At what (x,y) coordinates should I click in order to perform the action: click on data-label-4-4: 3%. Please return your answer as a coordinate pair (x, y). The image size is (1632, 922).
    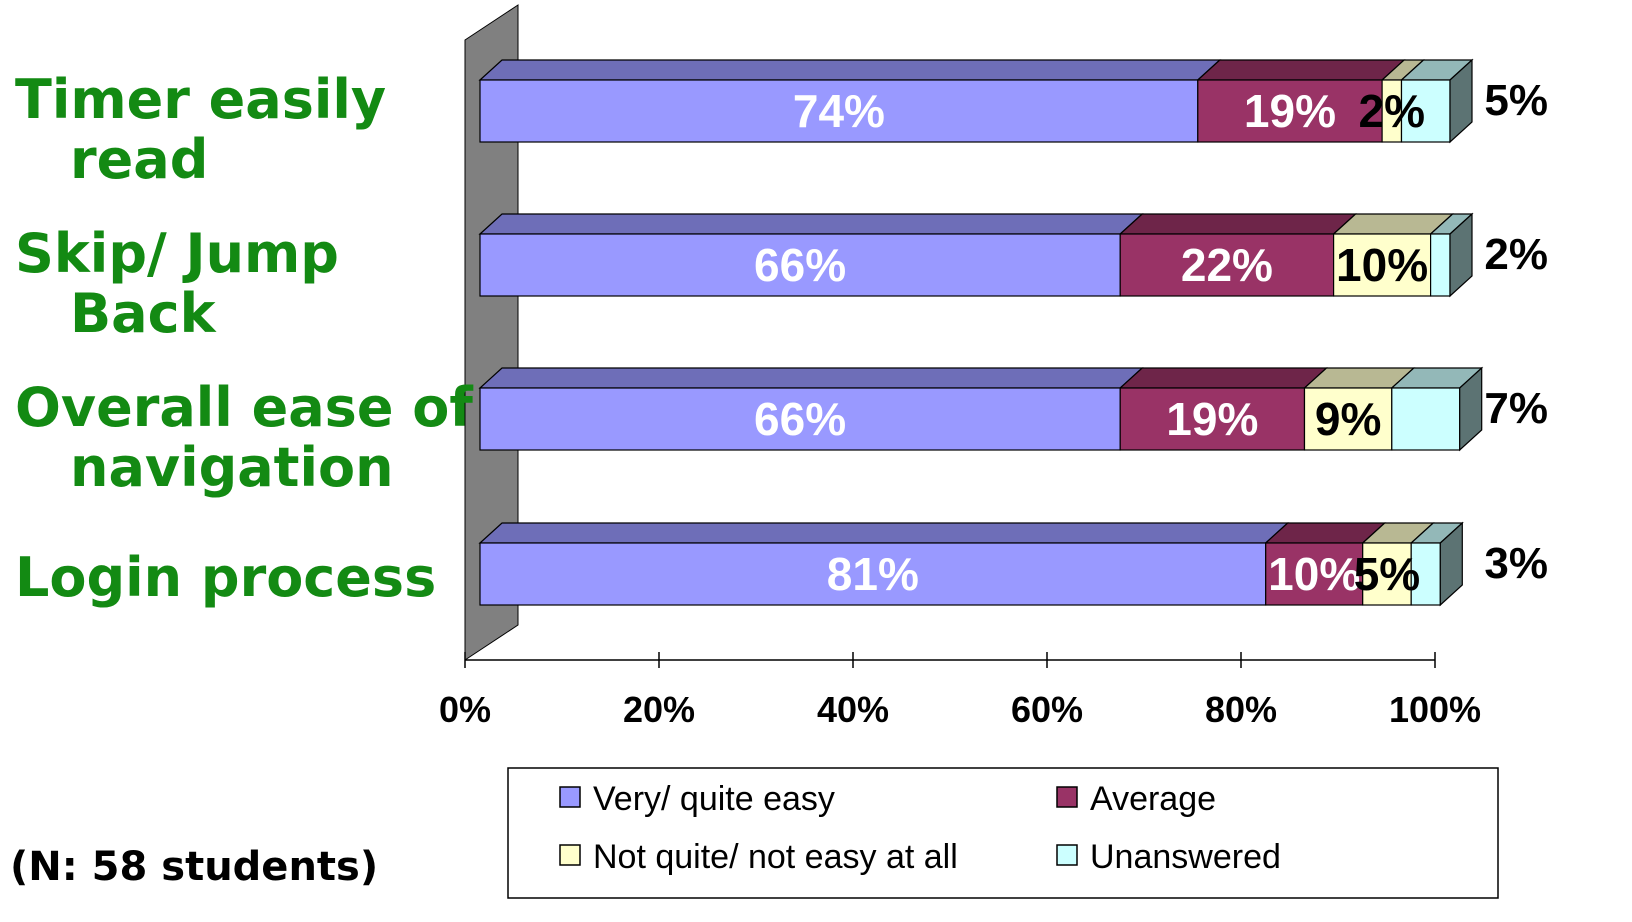
    Looking at the image, I should click on (1516, 563).